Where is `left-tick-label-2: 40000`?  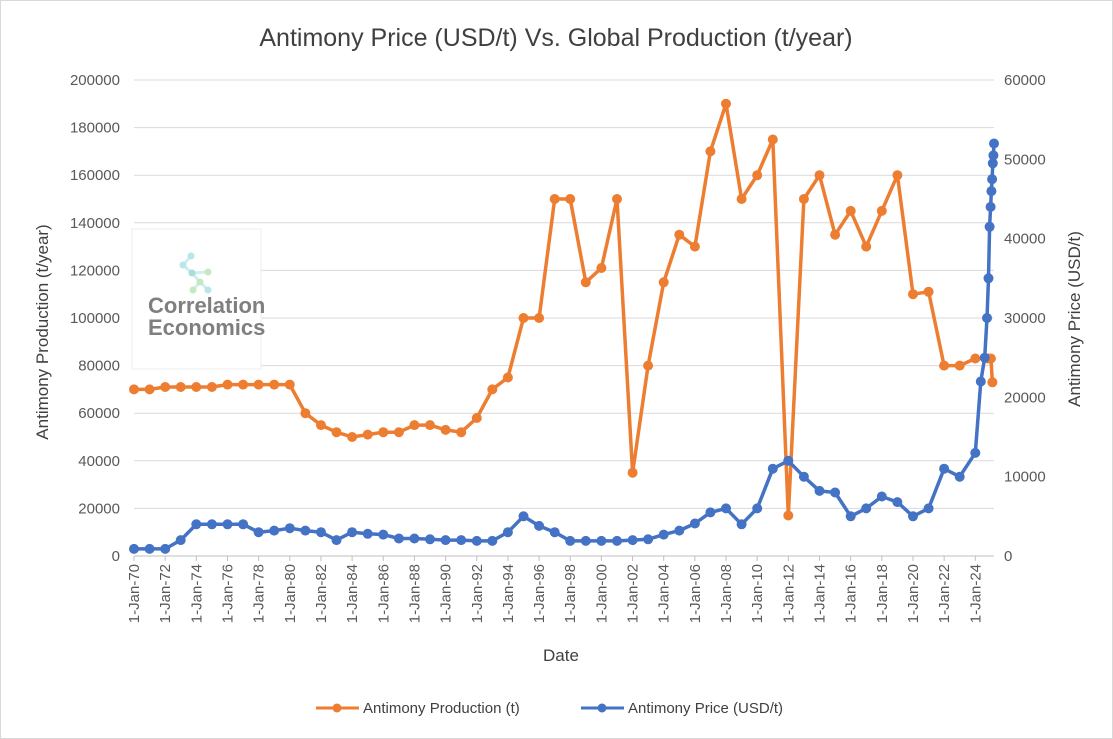 left-tick-label-2: 40000 is located at coordinates (99, 461).